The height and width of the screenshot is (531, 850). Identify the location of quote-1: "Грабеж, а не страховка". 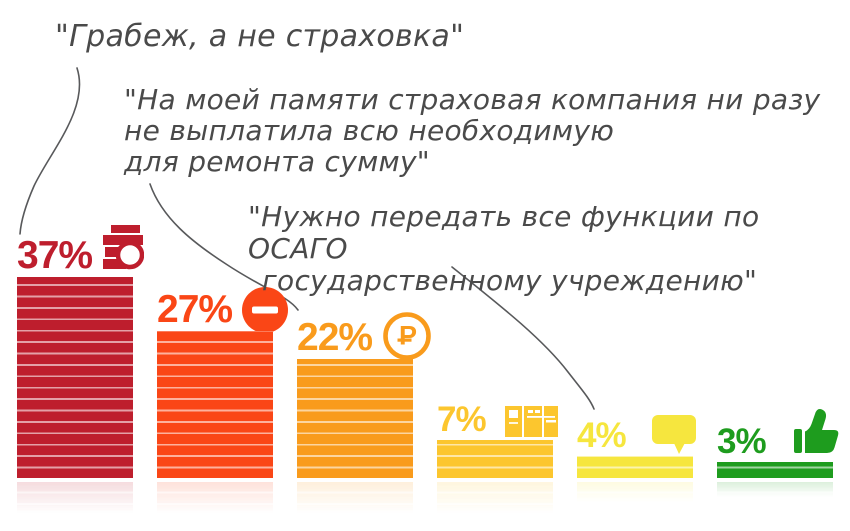
(259, 37).